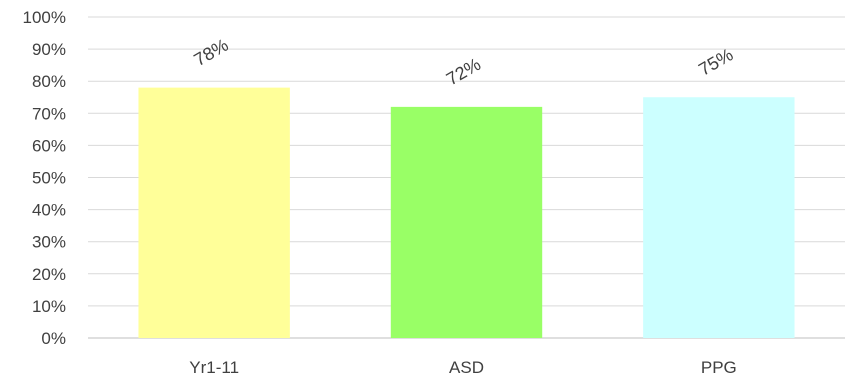 Image resolution: width=854 pixels, height=381 pixels. I want to click on x-axis-tick-labels: Yr1-11 ASD PPG, so click(463, 367).